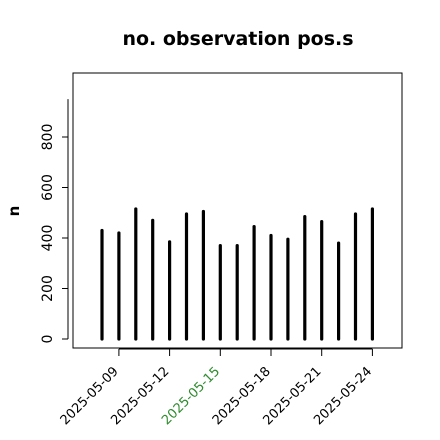 The width and height of the screenshot is (440, 440). Describe the element at coordinates (48, 137) in the screenshot. I see `y-tick-label: 800` at that location.